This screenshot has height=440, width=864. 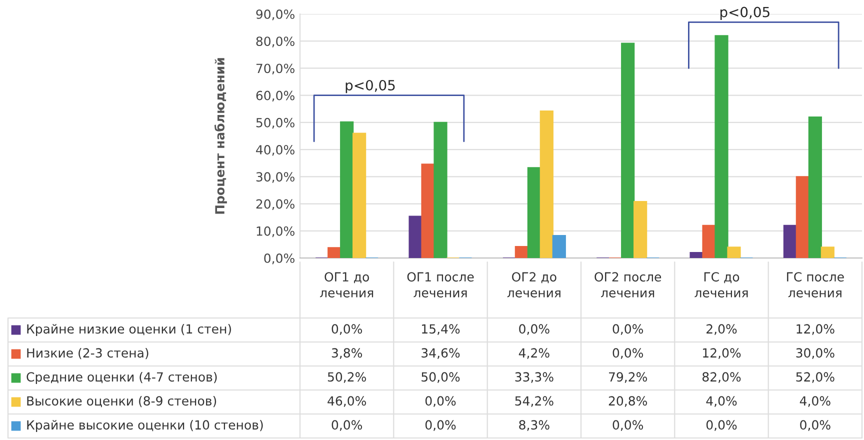 I want to click on data-label: 2,0%, so click(x=721, y=329).